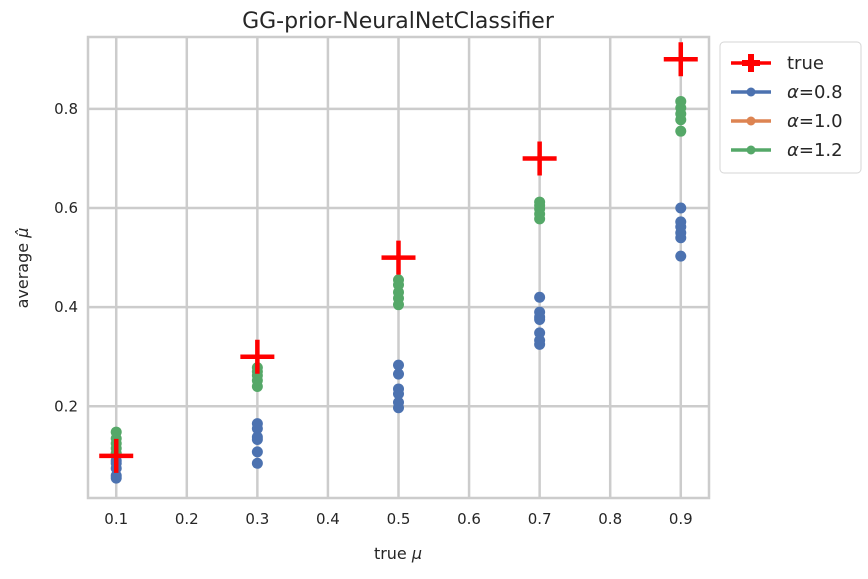  What do you see at coordinates (681, 519) in the screenshot?
I see `x-tick-label: 0.9` at bounding box center [681, 519].